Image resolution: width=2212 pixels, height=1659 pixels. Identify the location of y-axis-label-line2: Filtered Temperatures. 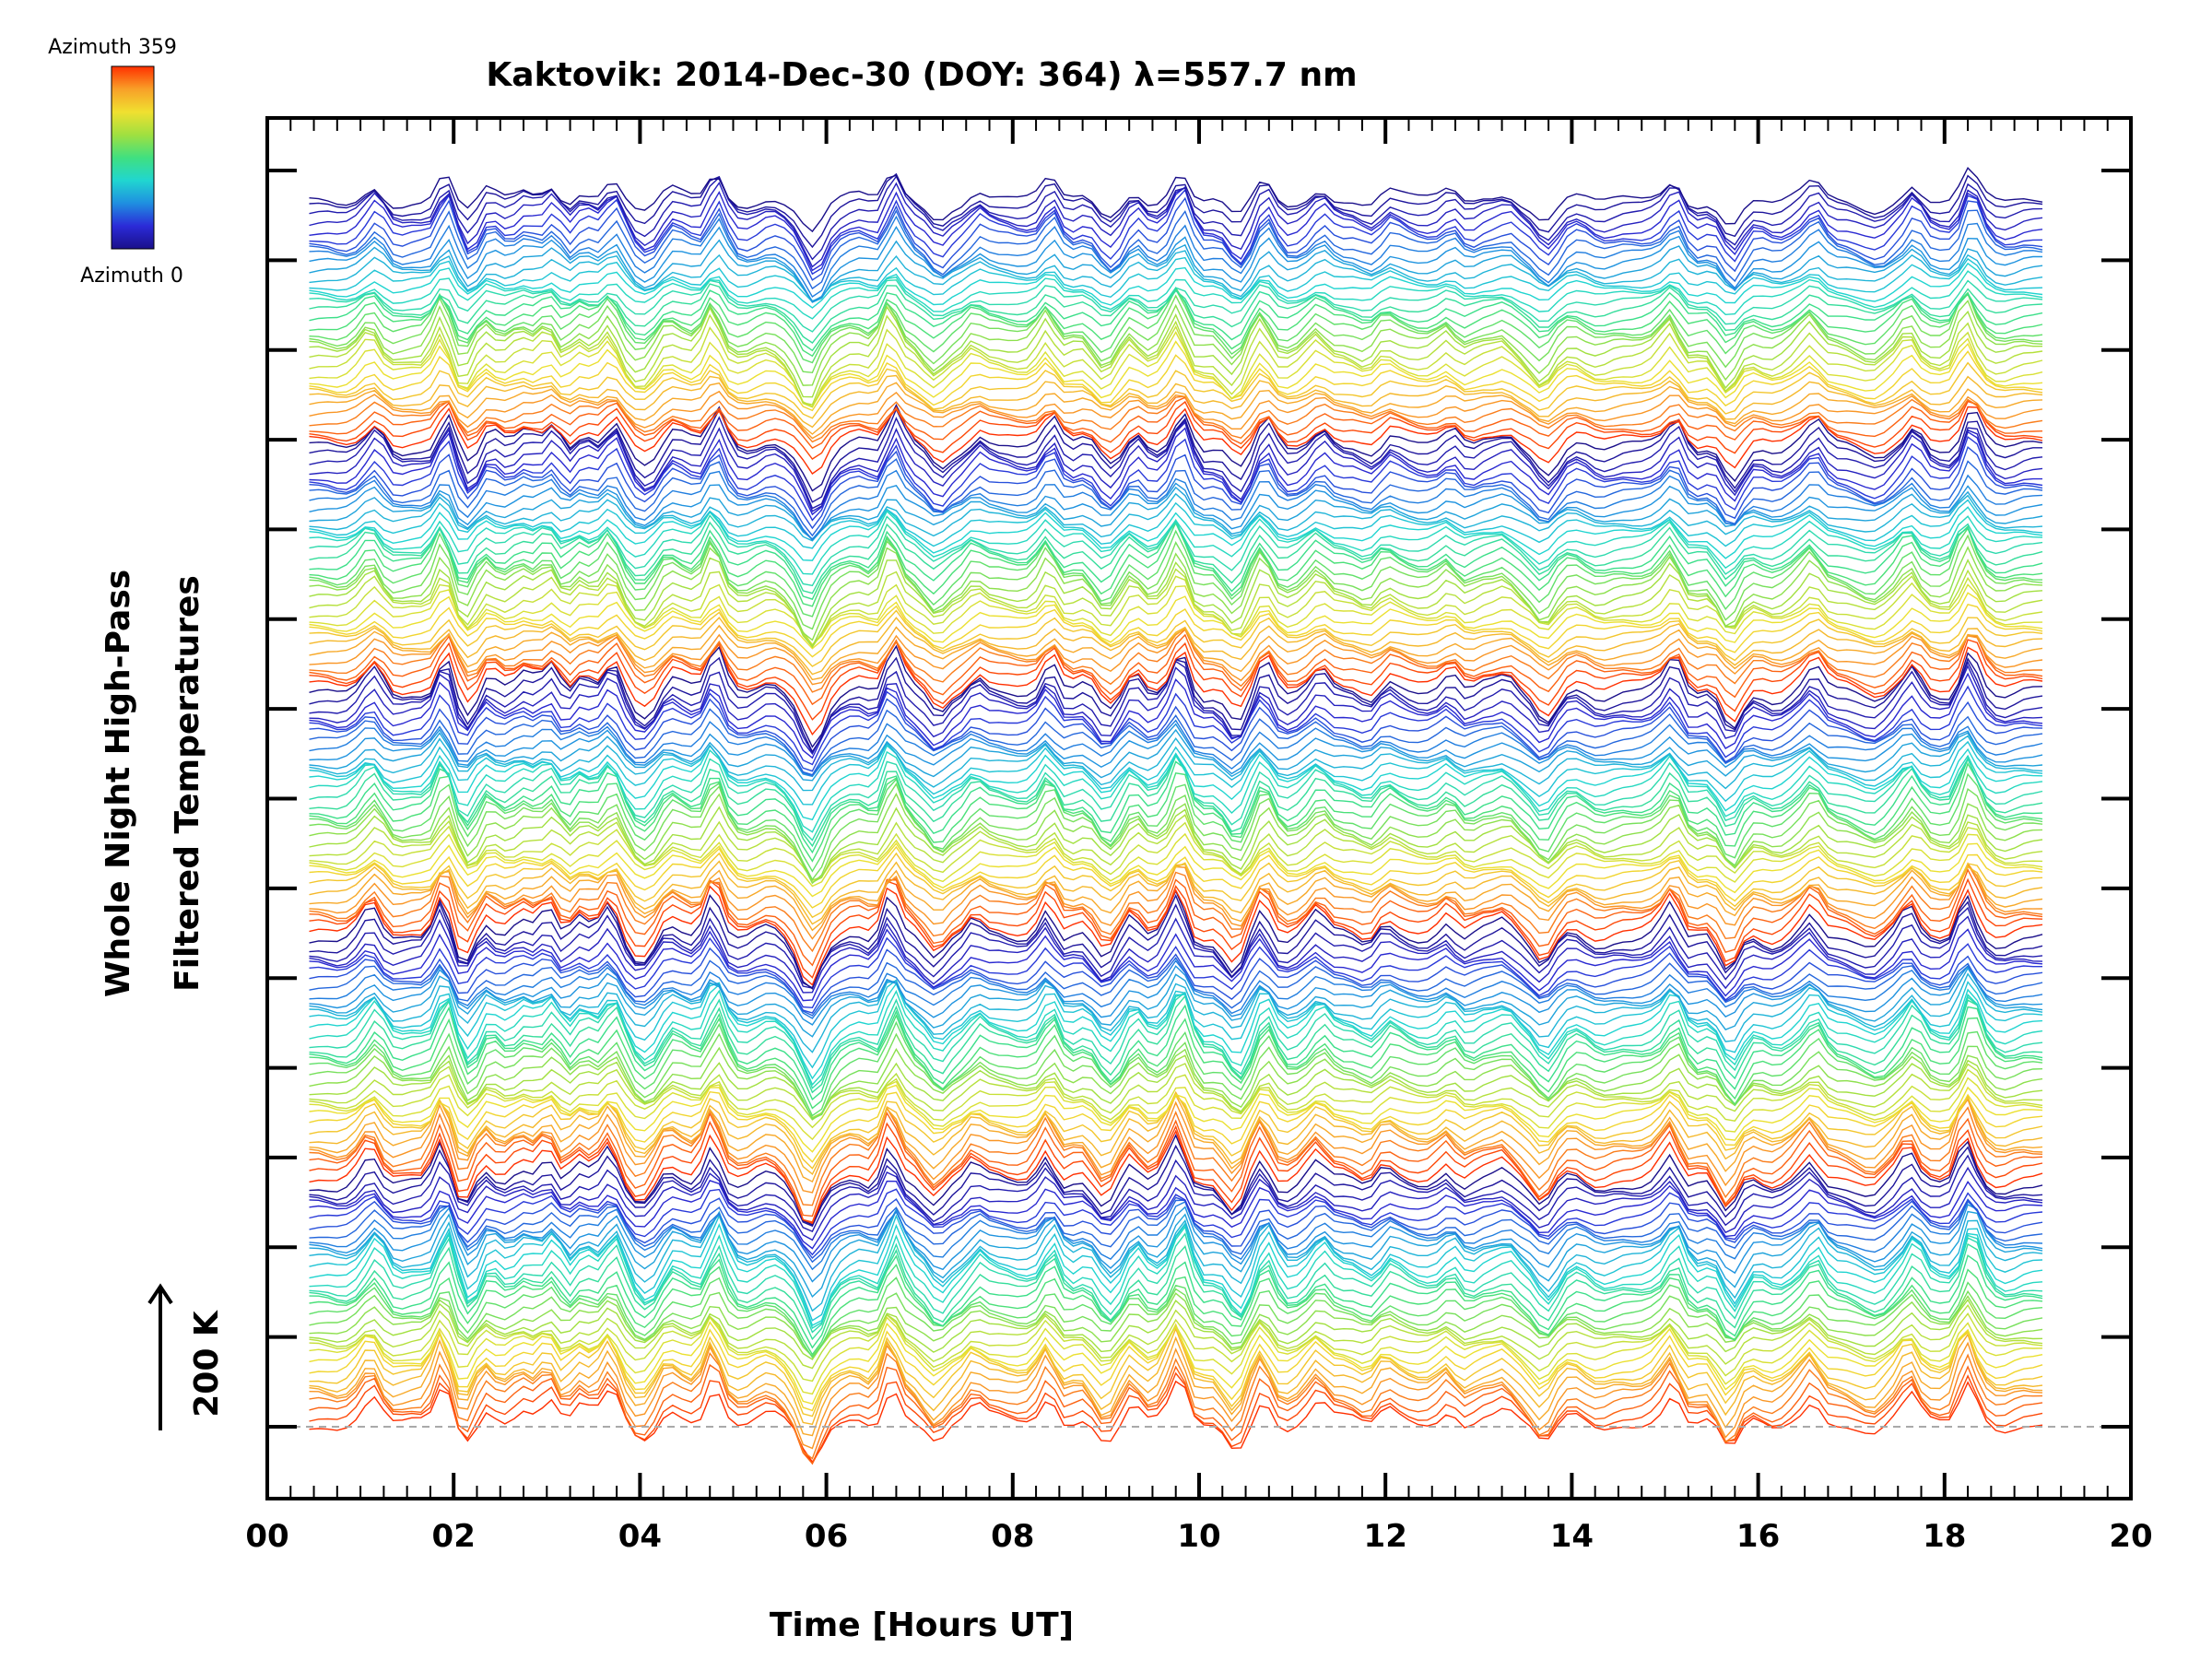
(187, 783).